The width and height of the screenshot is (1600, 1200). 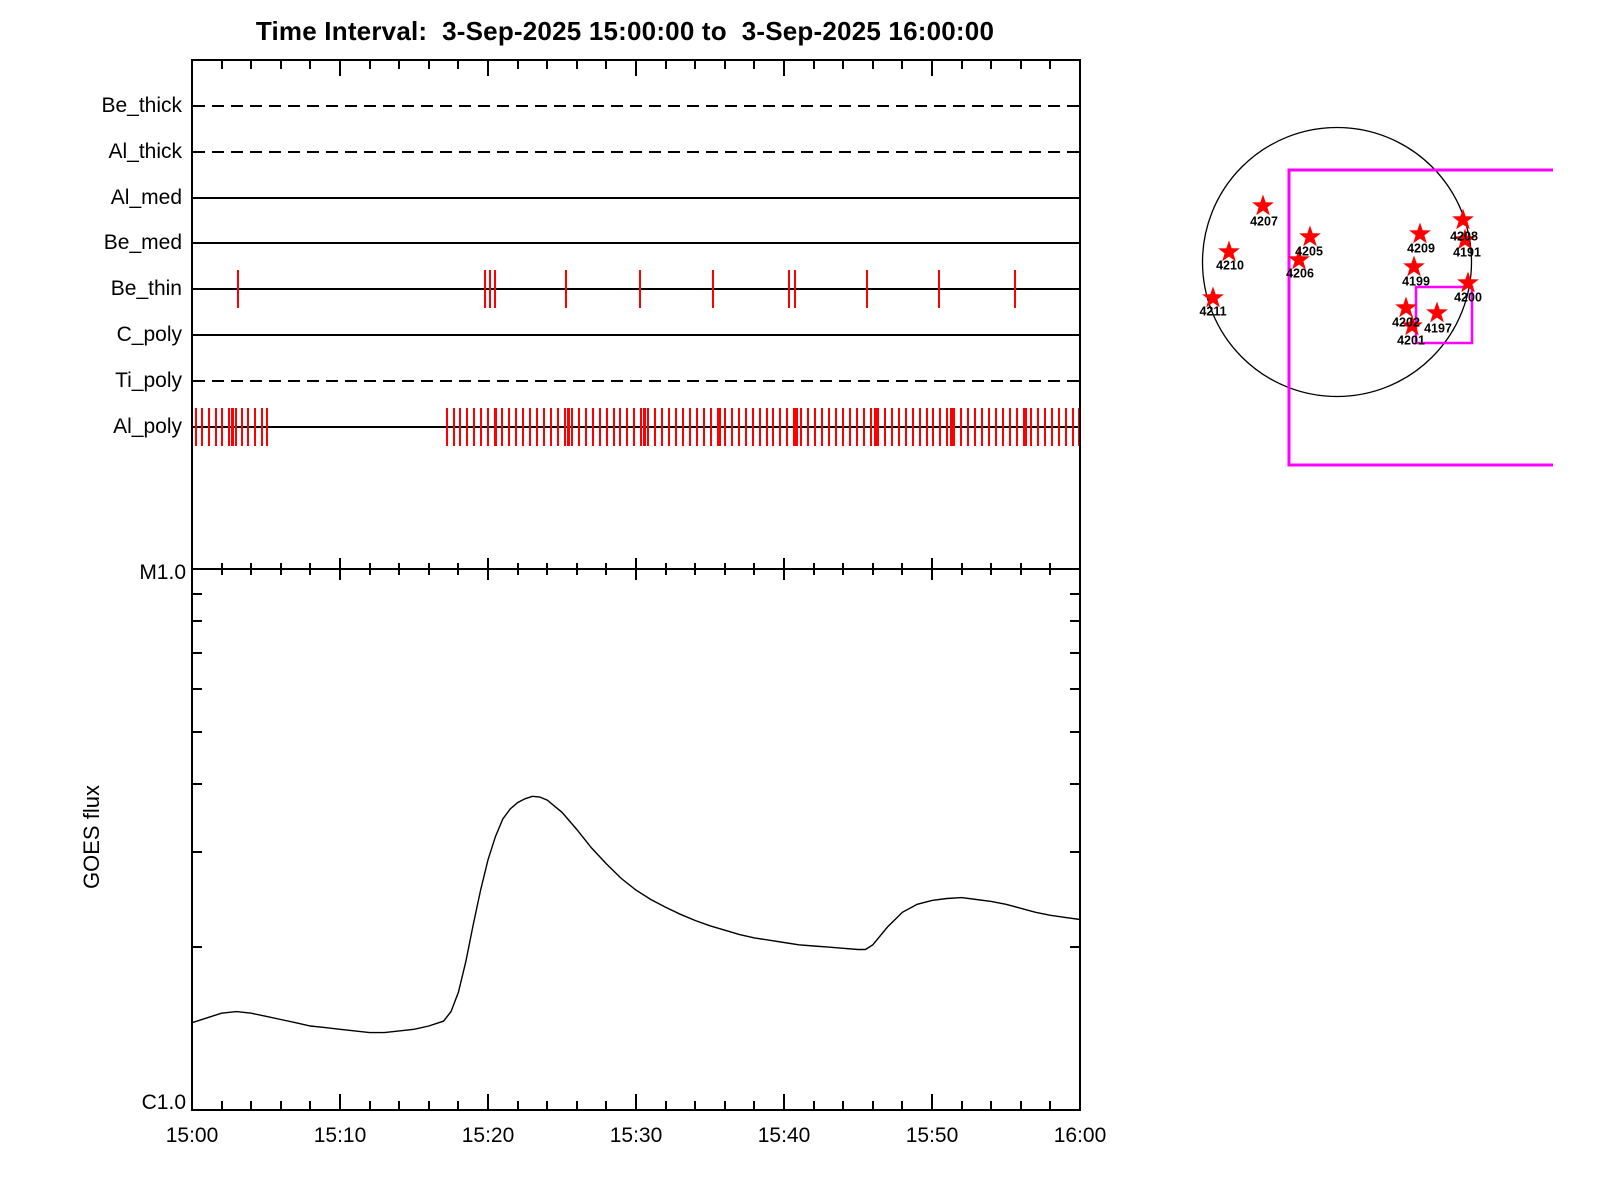 I want to click on active-region-label-4210: 4210, so click(x=1230, y=265).